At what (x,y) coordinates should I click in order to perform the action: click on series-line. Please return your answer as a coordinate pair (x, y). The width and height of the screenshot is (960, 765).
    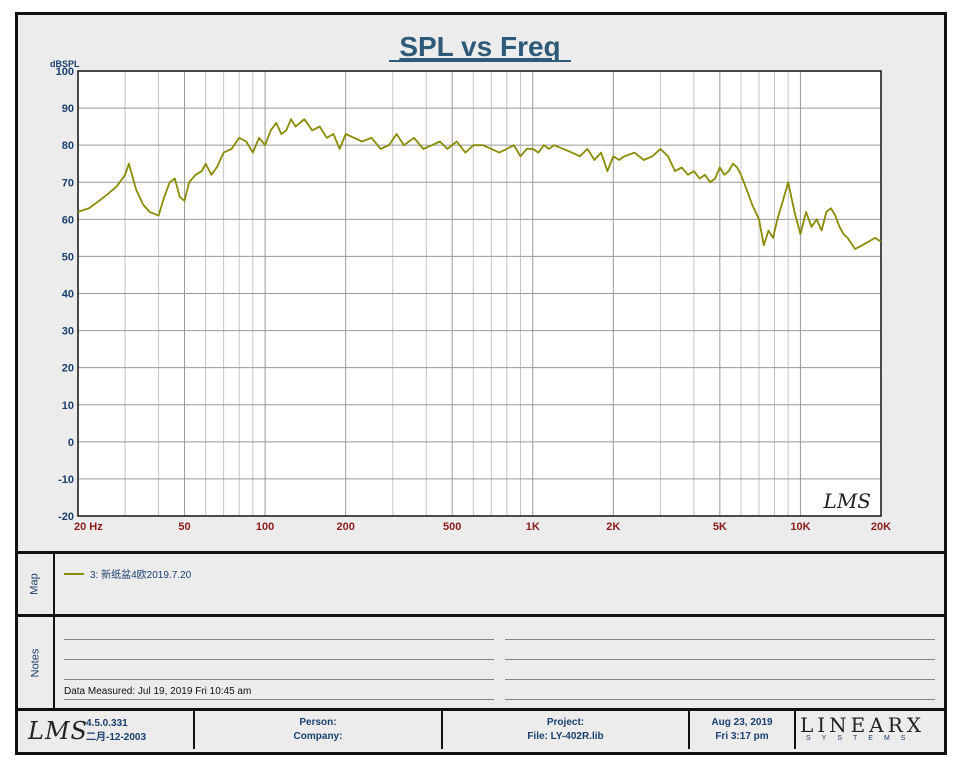
    Looking at the image, I should click on (479, 184).